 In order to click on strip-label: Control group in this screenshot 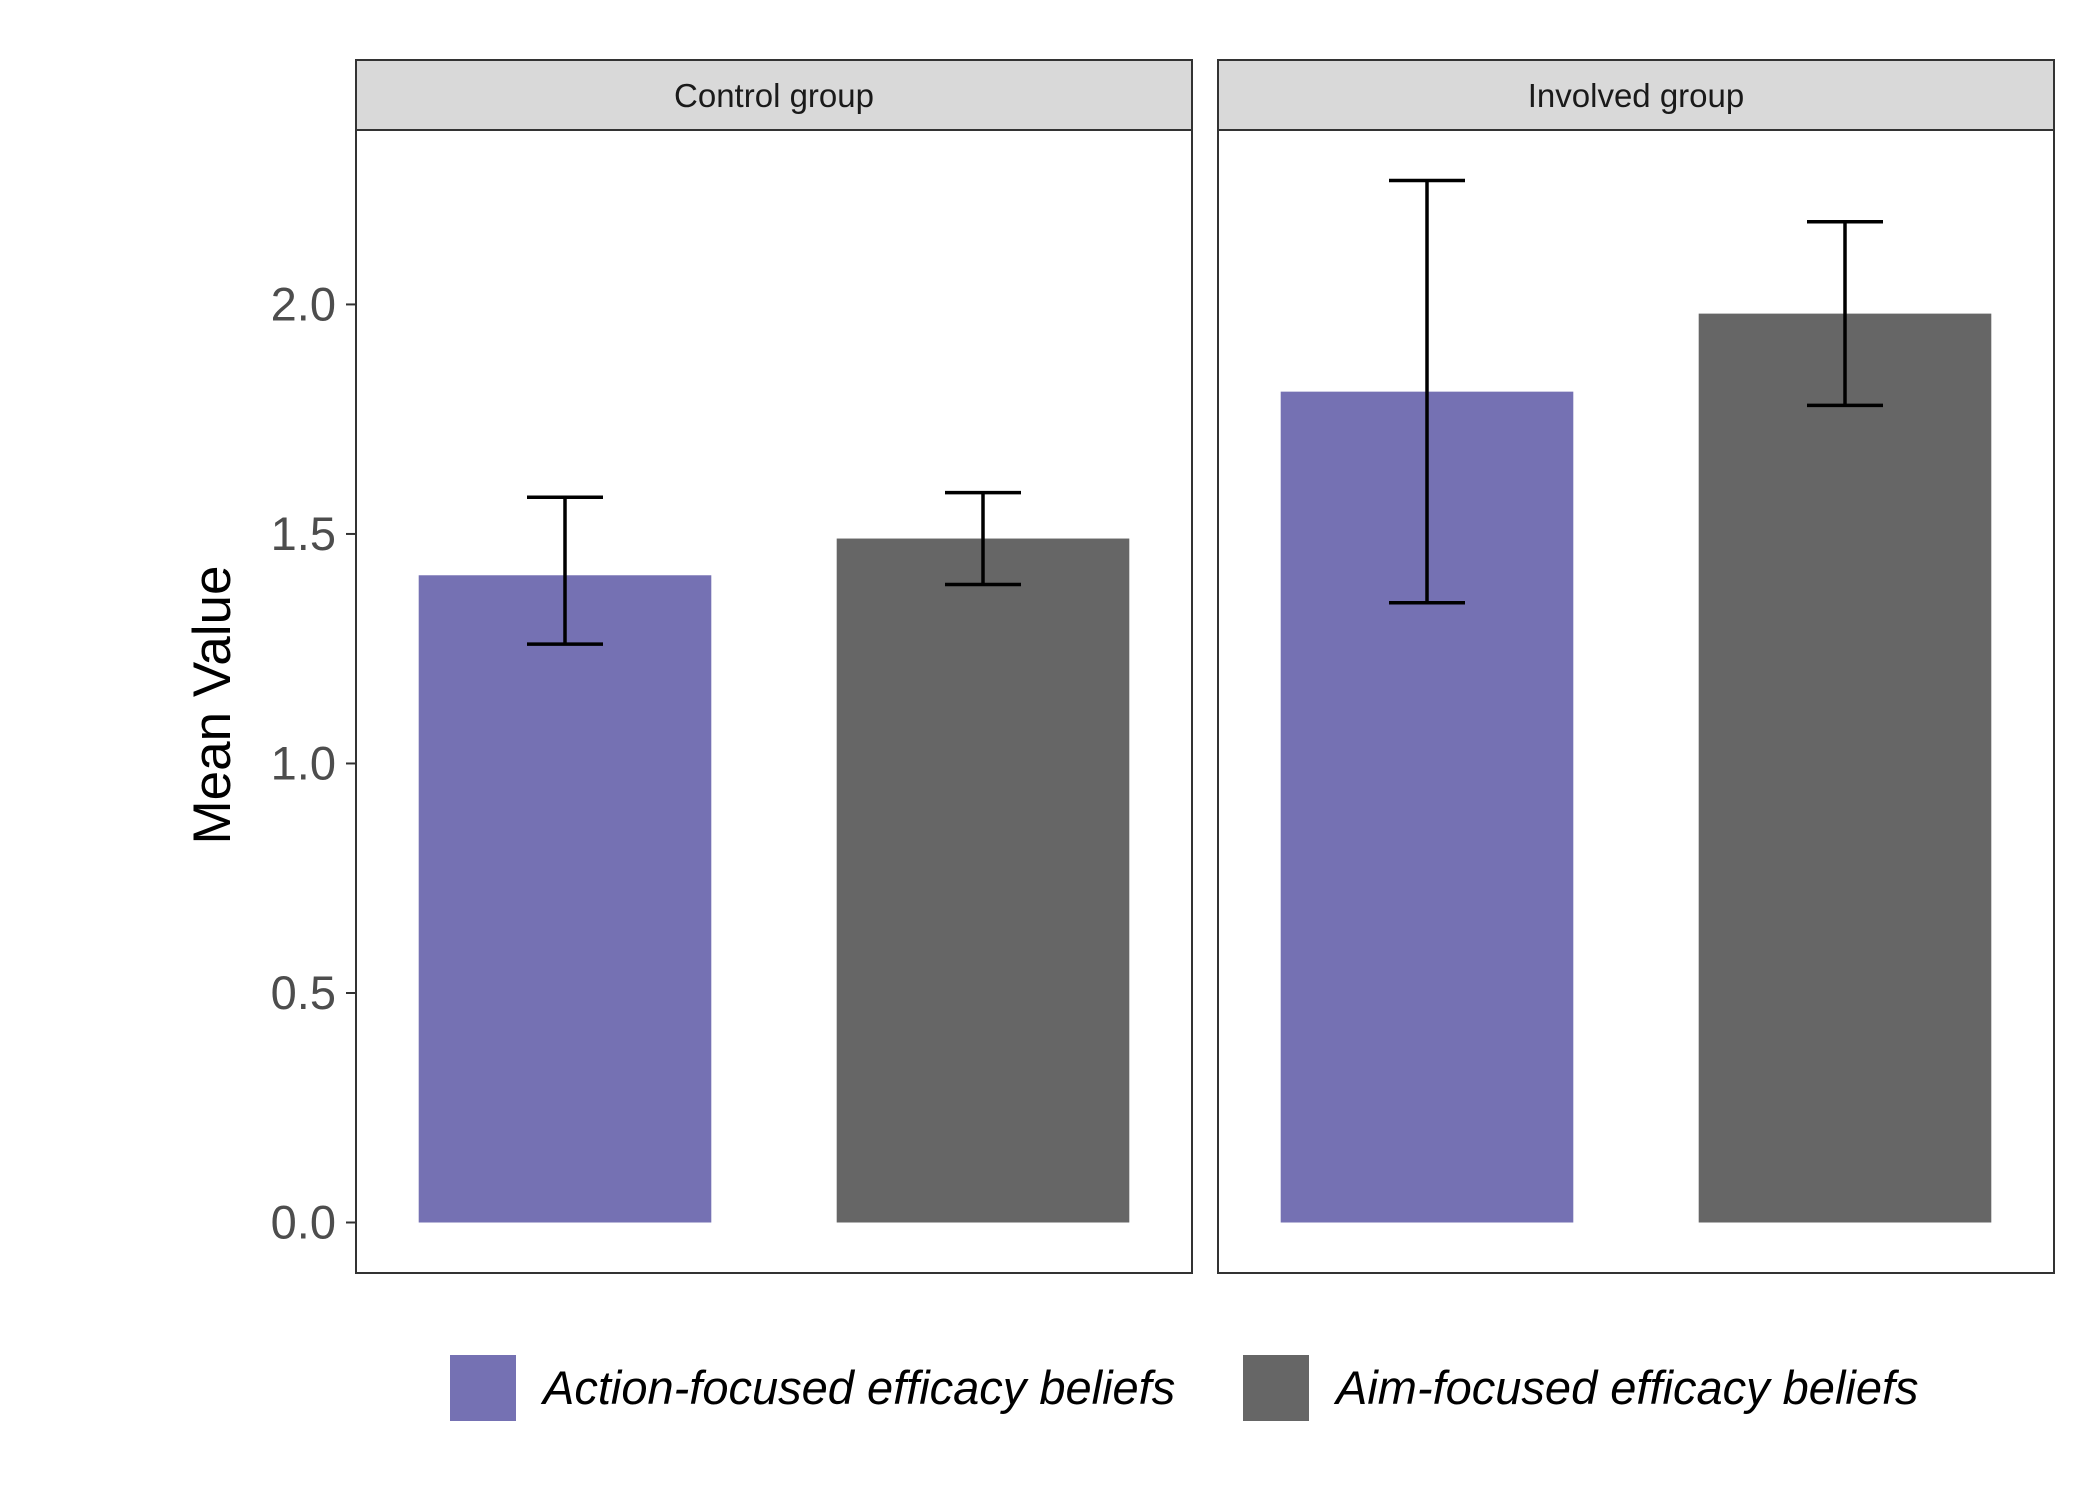, I will do `click(774, 95)`.